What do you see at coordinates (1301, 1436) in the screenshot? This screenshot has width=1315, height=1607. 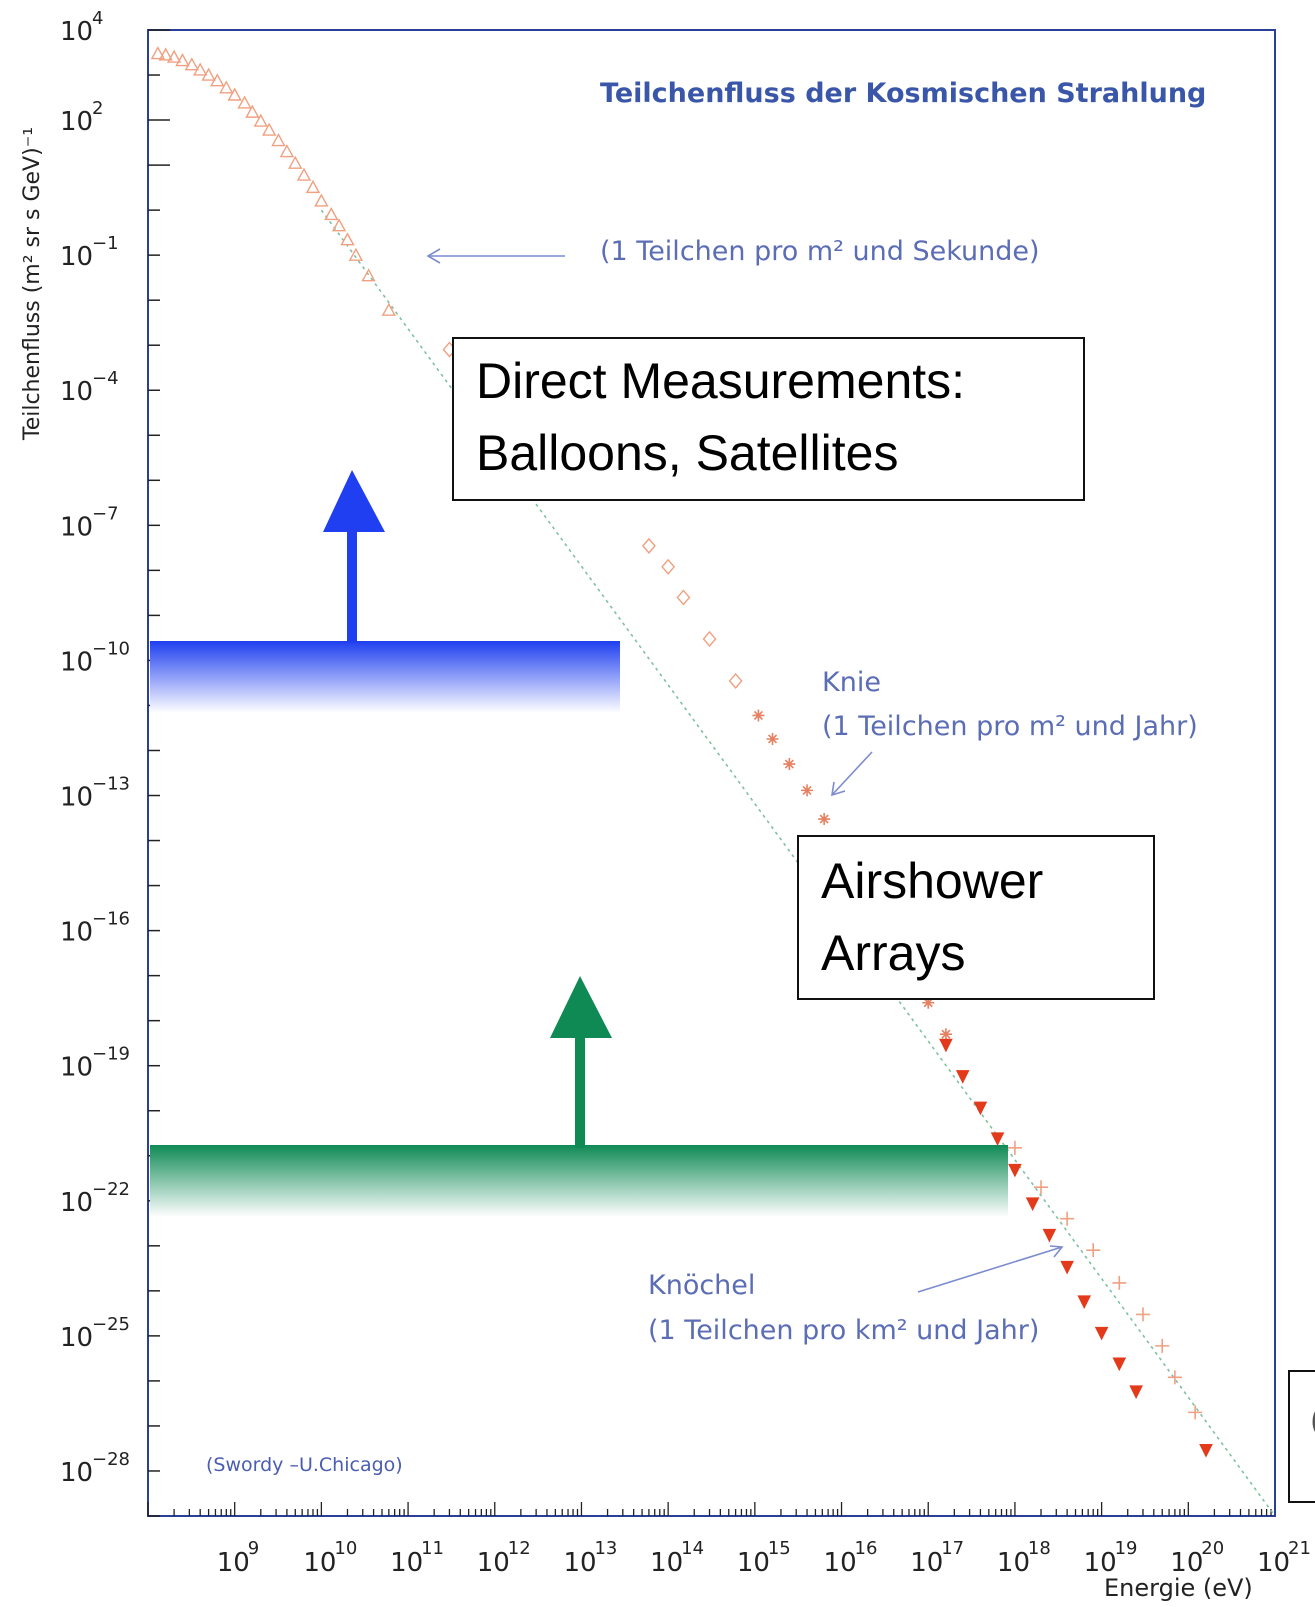 I see `cut-off-box: C` at bounding box center [1301, 1436].